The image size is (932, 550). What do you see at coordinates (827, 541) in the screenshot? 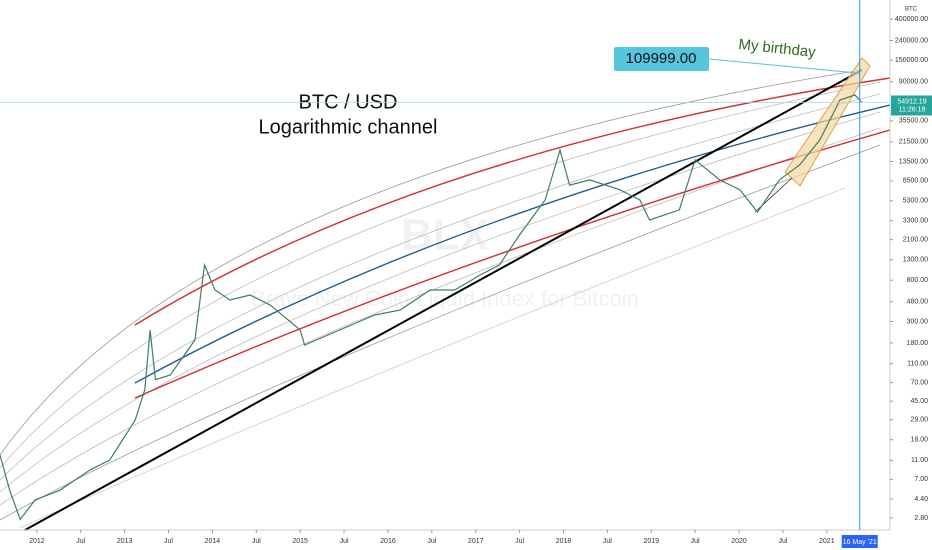
I see `x-tick-label: 2021` at bounding box center [827, 541].